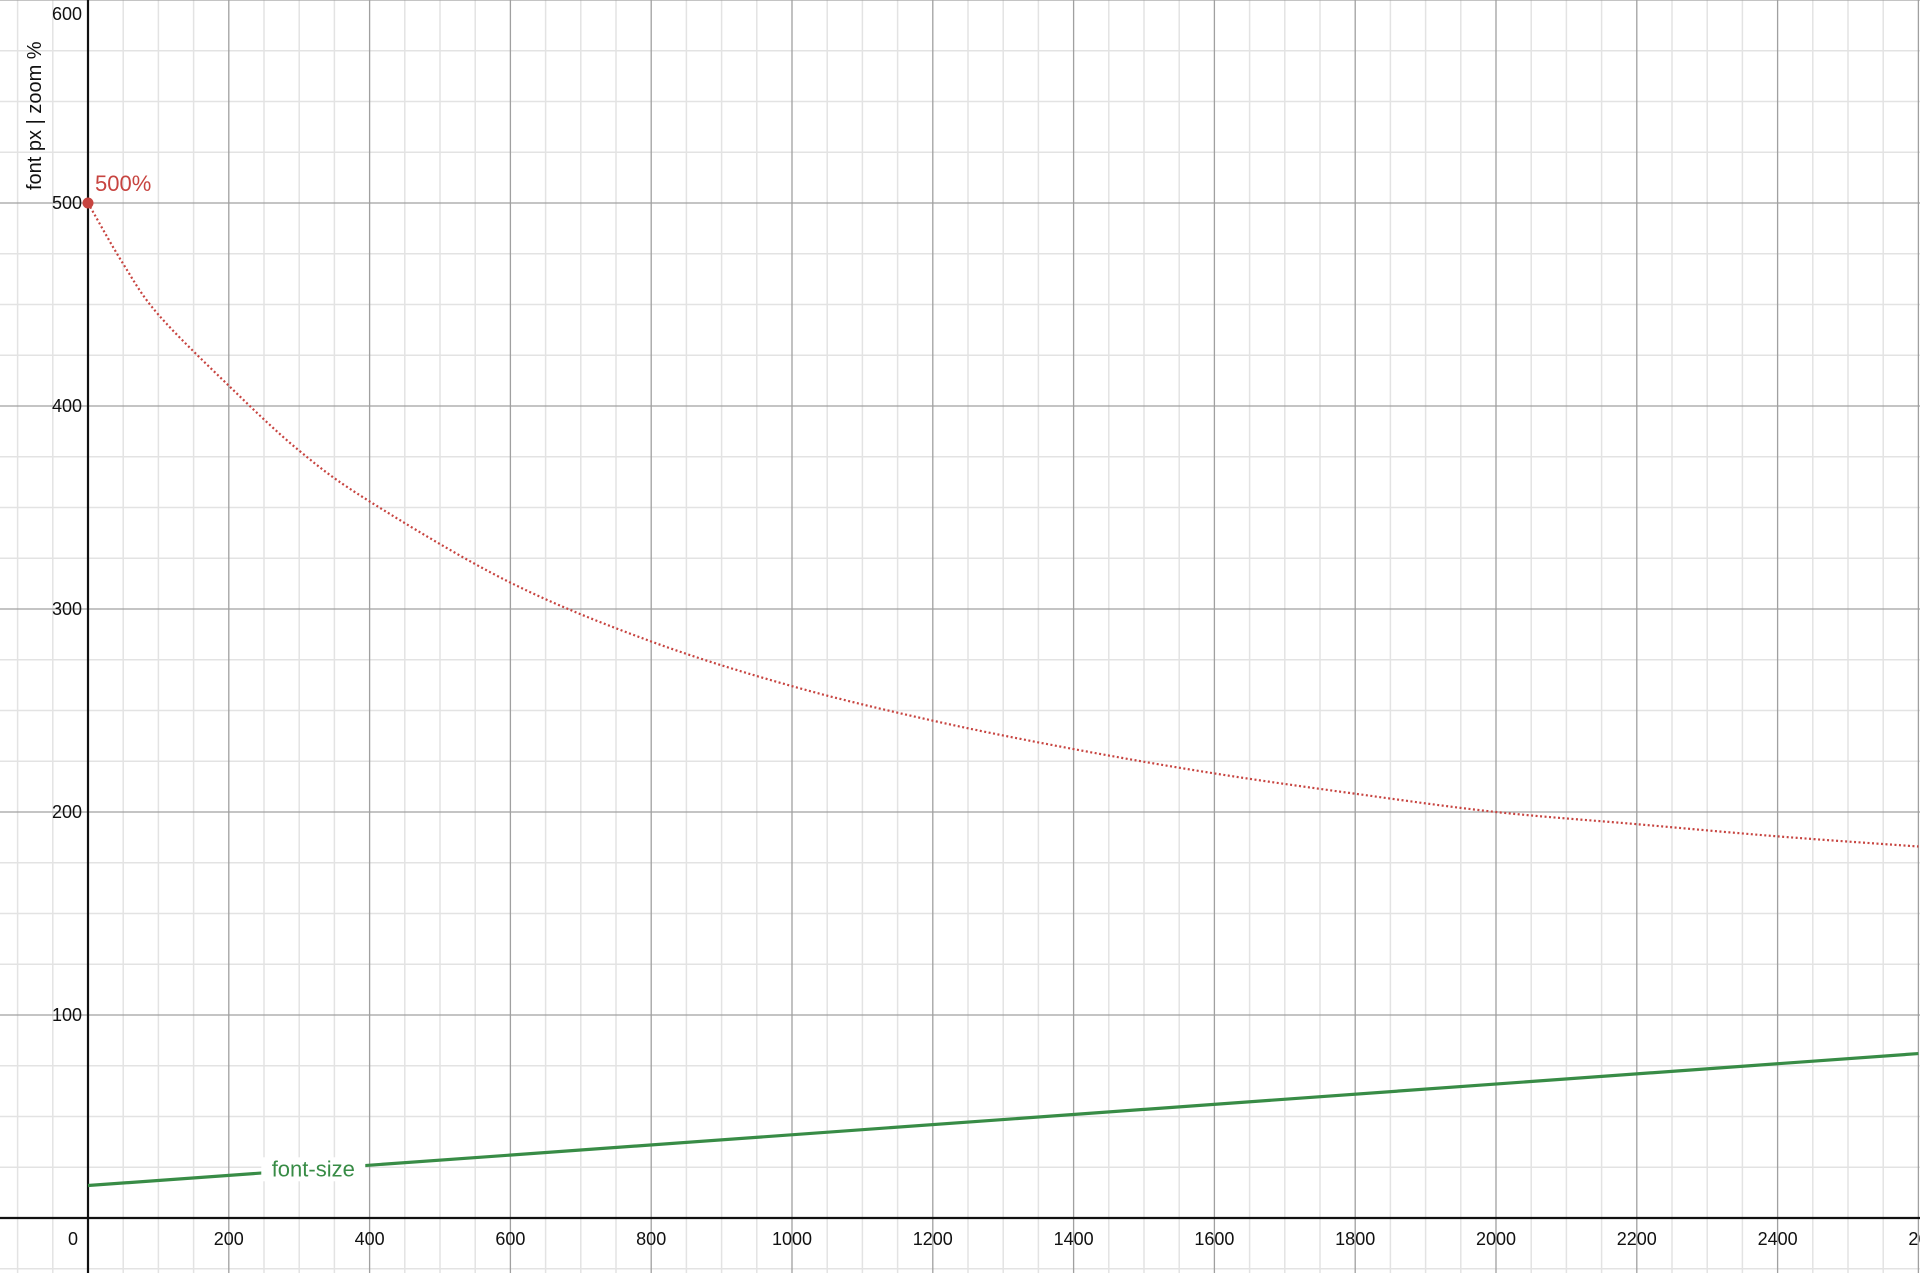 The width and height of the screenshot is (1920, 1273). I want to click on y-tick-label: 100, so click(67, 1015).